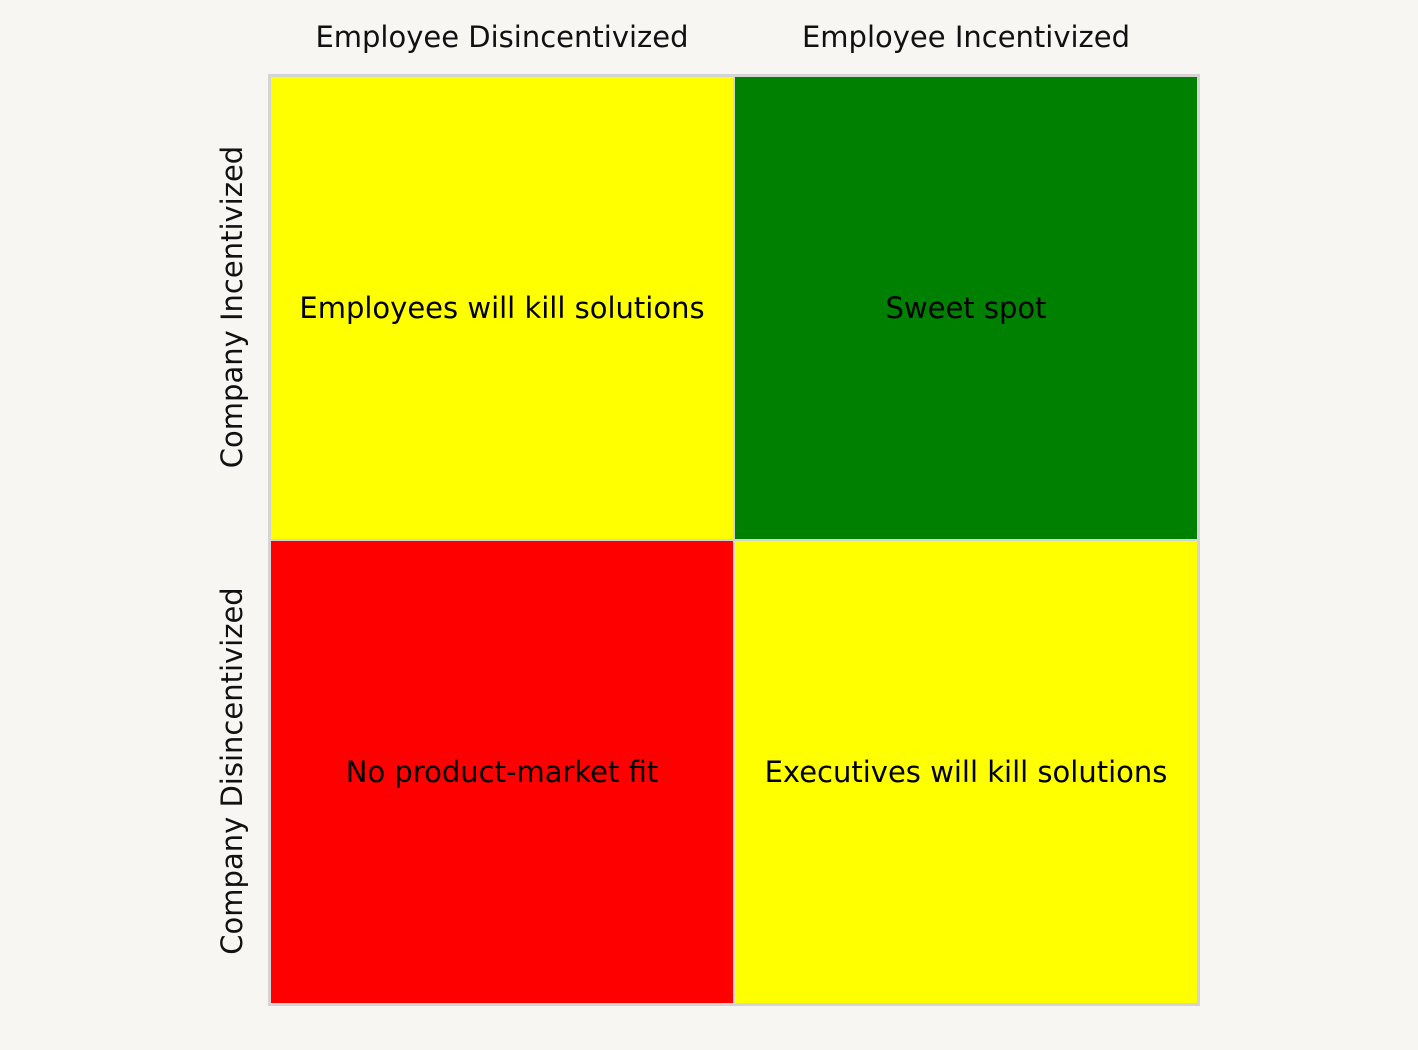 Image resolution: width=1418 pixels, height=1050 pixels. What do you see at coordinates (966, 308) in the screenshot?
I see `quadrant-top-right: Sweet spot` at bounding box center [966, 308].